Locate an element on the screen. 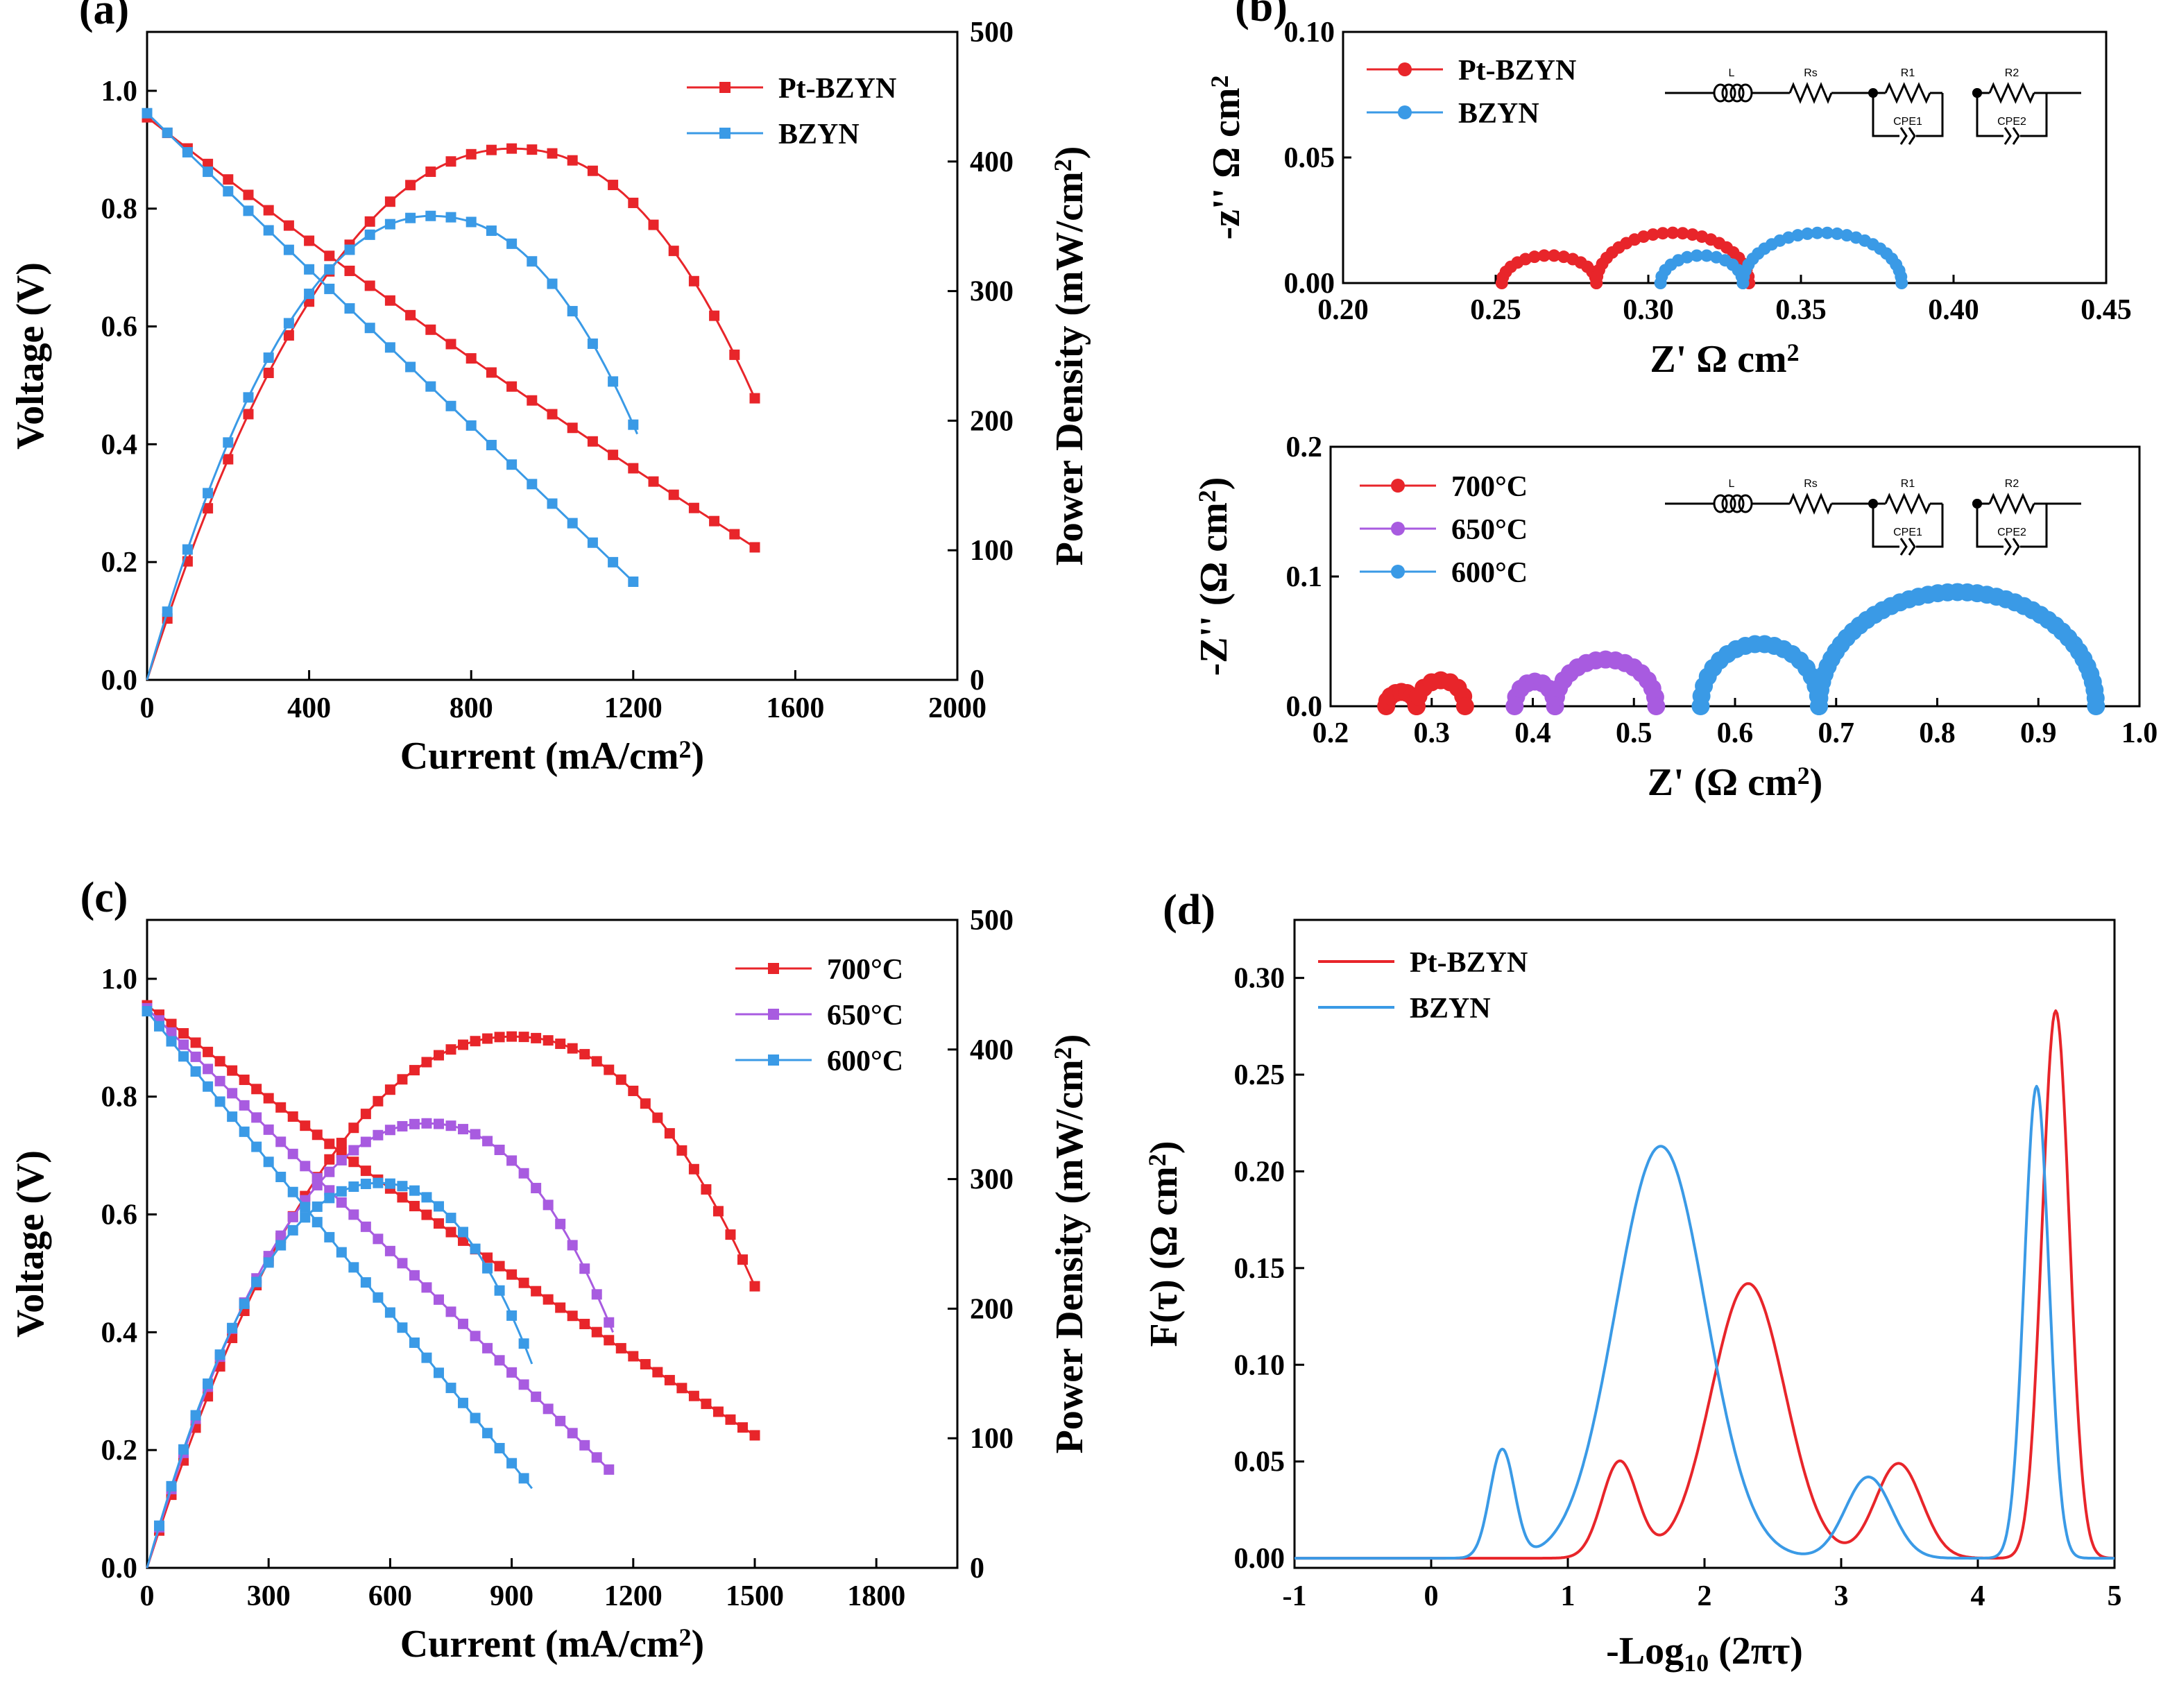  y2-tick-label: 500 is located at coordinates (992, 921).